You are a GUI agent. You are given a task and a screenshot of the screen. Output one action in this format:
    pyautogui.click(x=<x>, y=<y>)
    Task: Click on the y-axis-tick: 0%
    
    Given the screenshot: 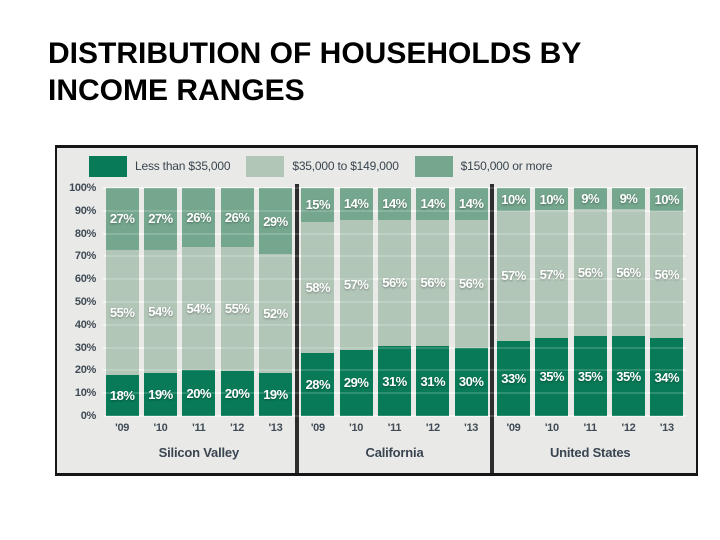 What is the action you would take?
    pyautogui.click(x=88, y=416)
    